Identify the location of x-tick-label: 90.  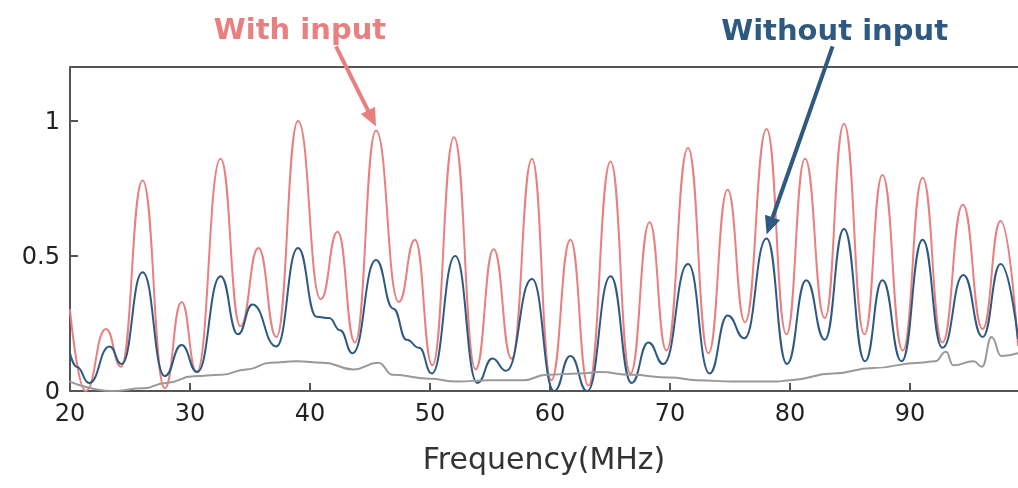
(910, 413).